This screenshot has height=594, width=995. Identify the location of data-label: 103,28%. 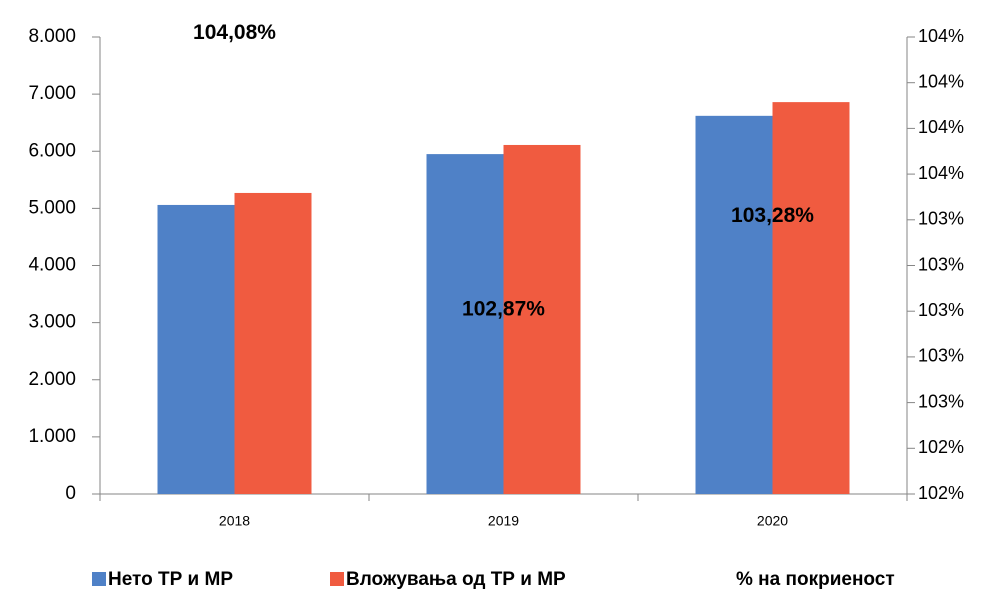
(772, 215).